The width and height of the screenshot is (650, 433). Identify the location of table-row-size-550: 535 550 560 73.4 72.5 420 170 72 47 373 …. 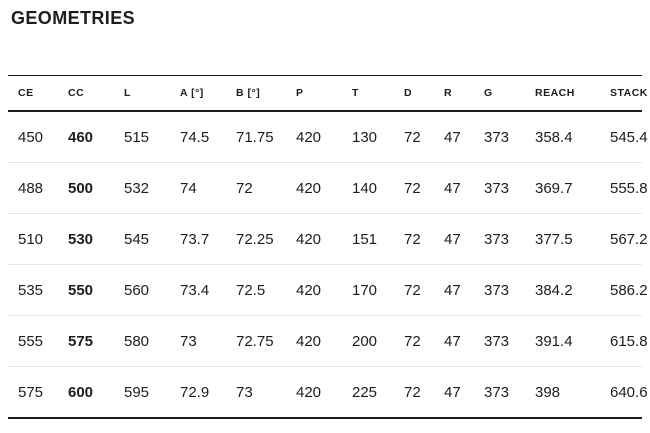
(328, 290).